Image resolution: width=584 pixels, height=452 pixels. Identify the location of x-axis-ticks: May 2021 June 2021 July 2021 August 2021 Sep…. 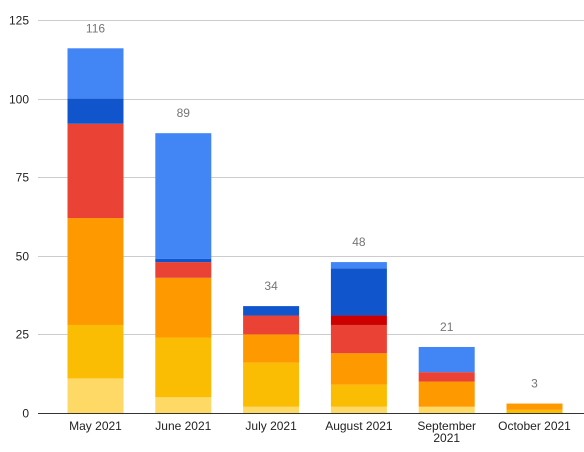
(320, 432).